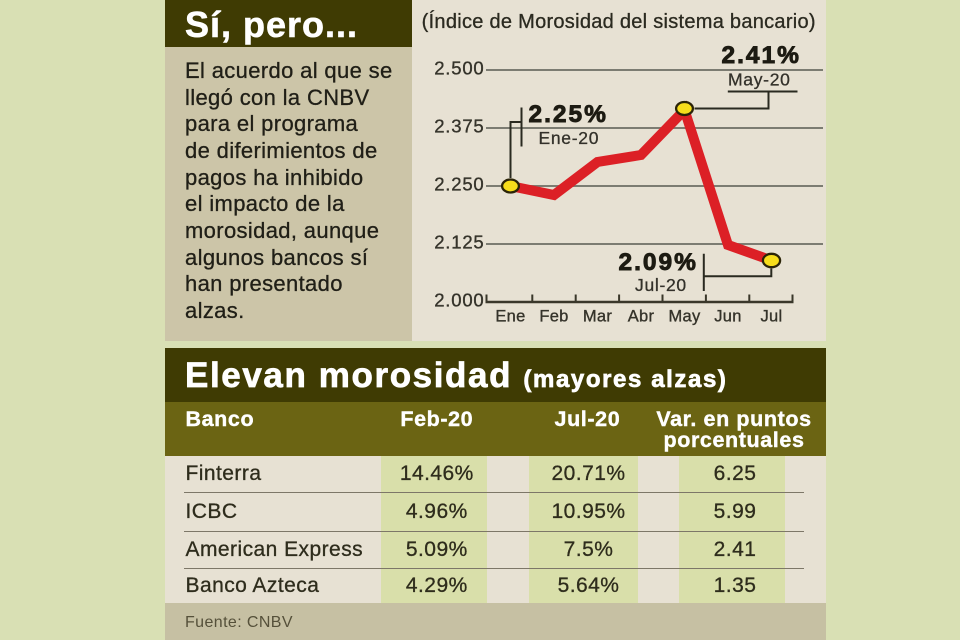  I want to click on svg-text: Mar, so click(598, 317).